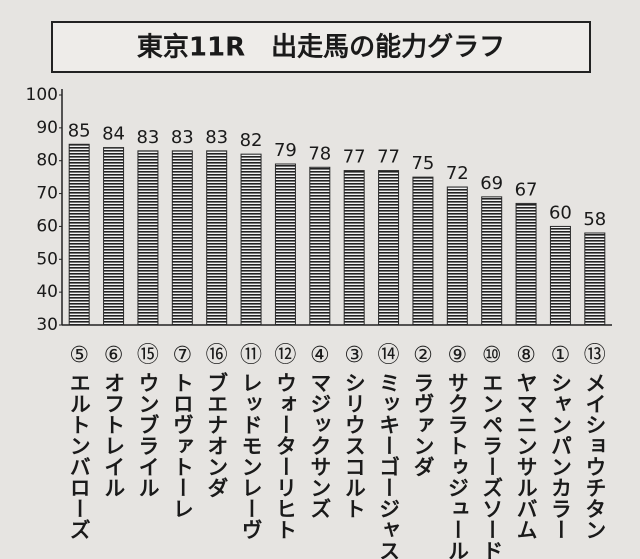  Describe the element at coordinates (422, 163) in the screenshot. I see `value-label: 75` at that location.